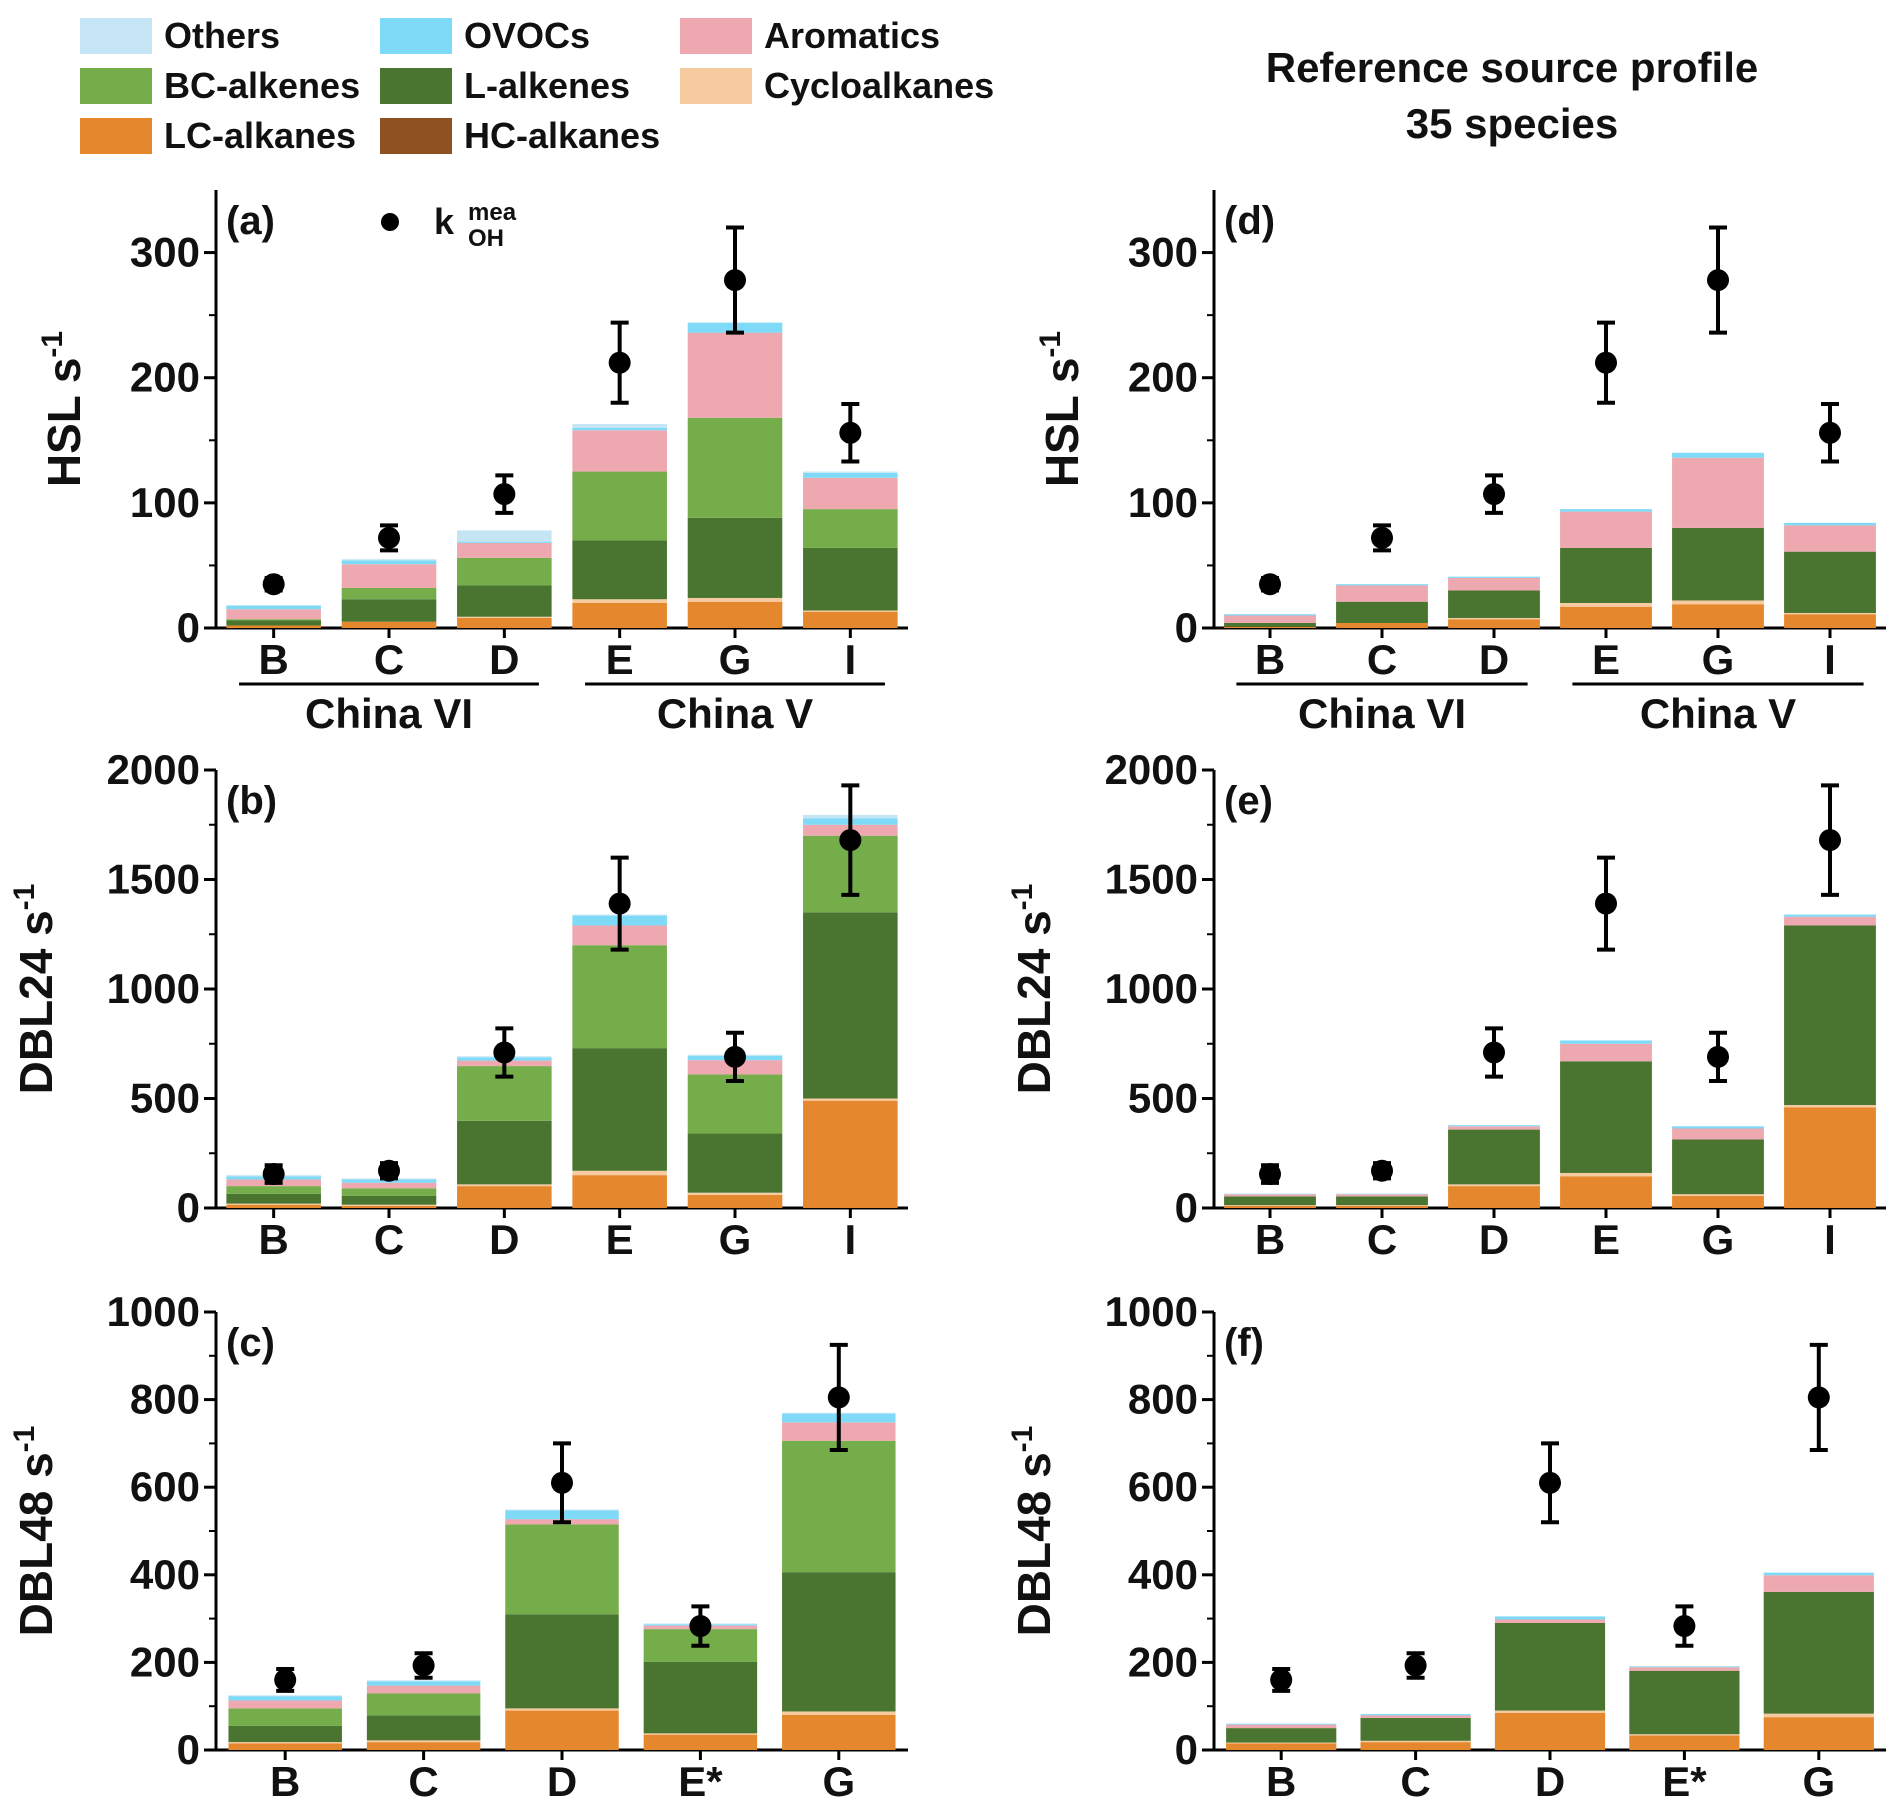 The width and height of the screenshot is (1892, 1810). I want to click on bar-segment-lc-alkanes-d, so click(504, 622).